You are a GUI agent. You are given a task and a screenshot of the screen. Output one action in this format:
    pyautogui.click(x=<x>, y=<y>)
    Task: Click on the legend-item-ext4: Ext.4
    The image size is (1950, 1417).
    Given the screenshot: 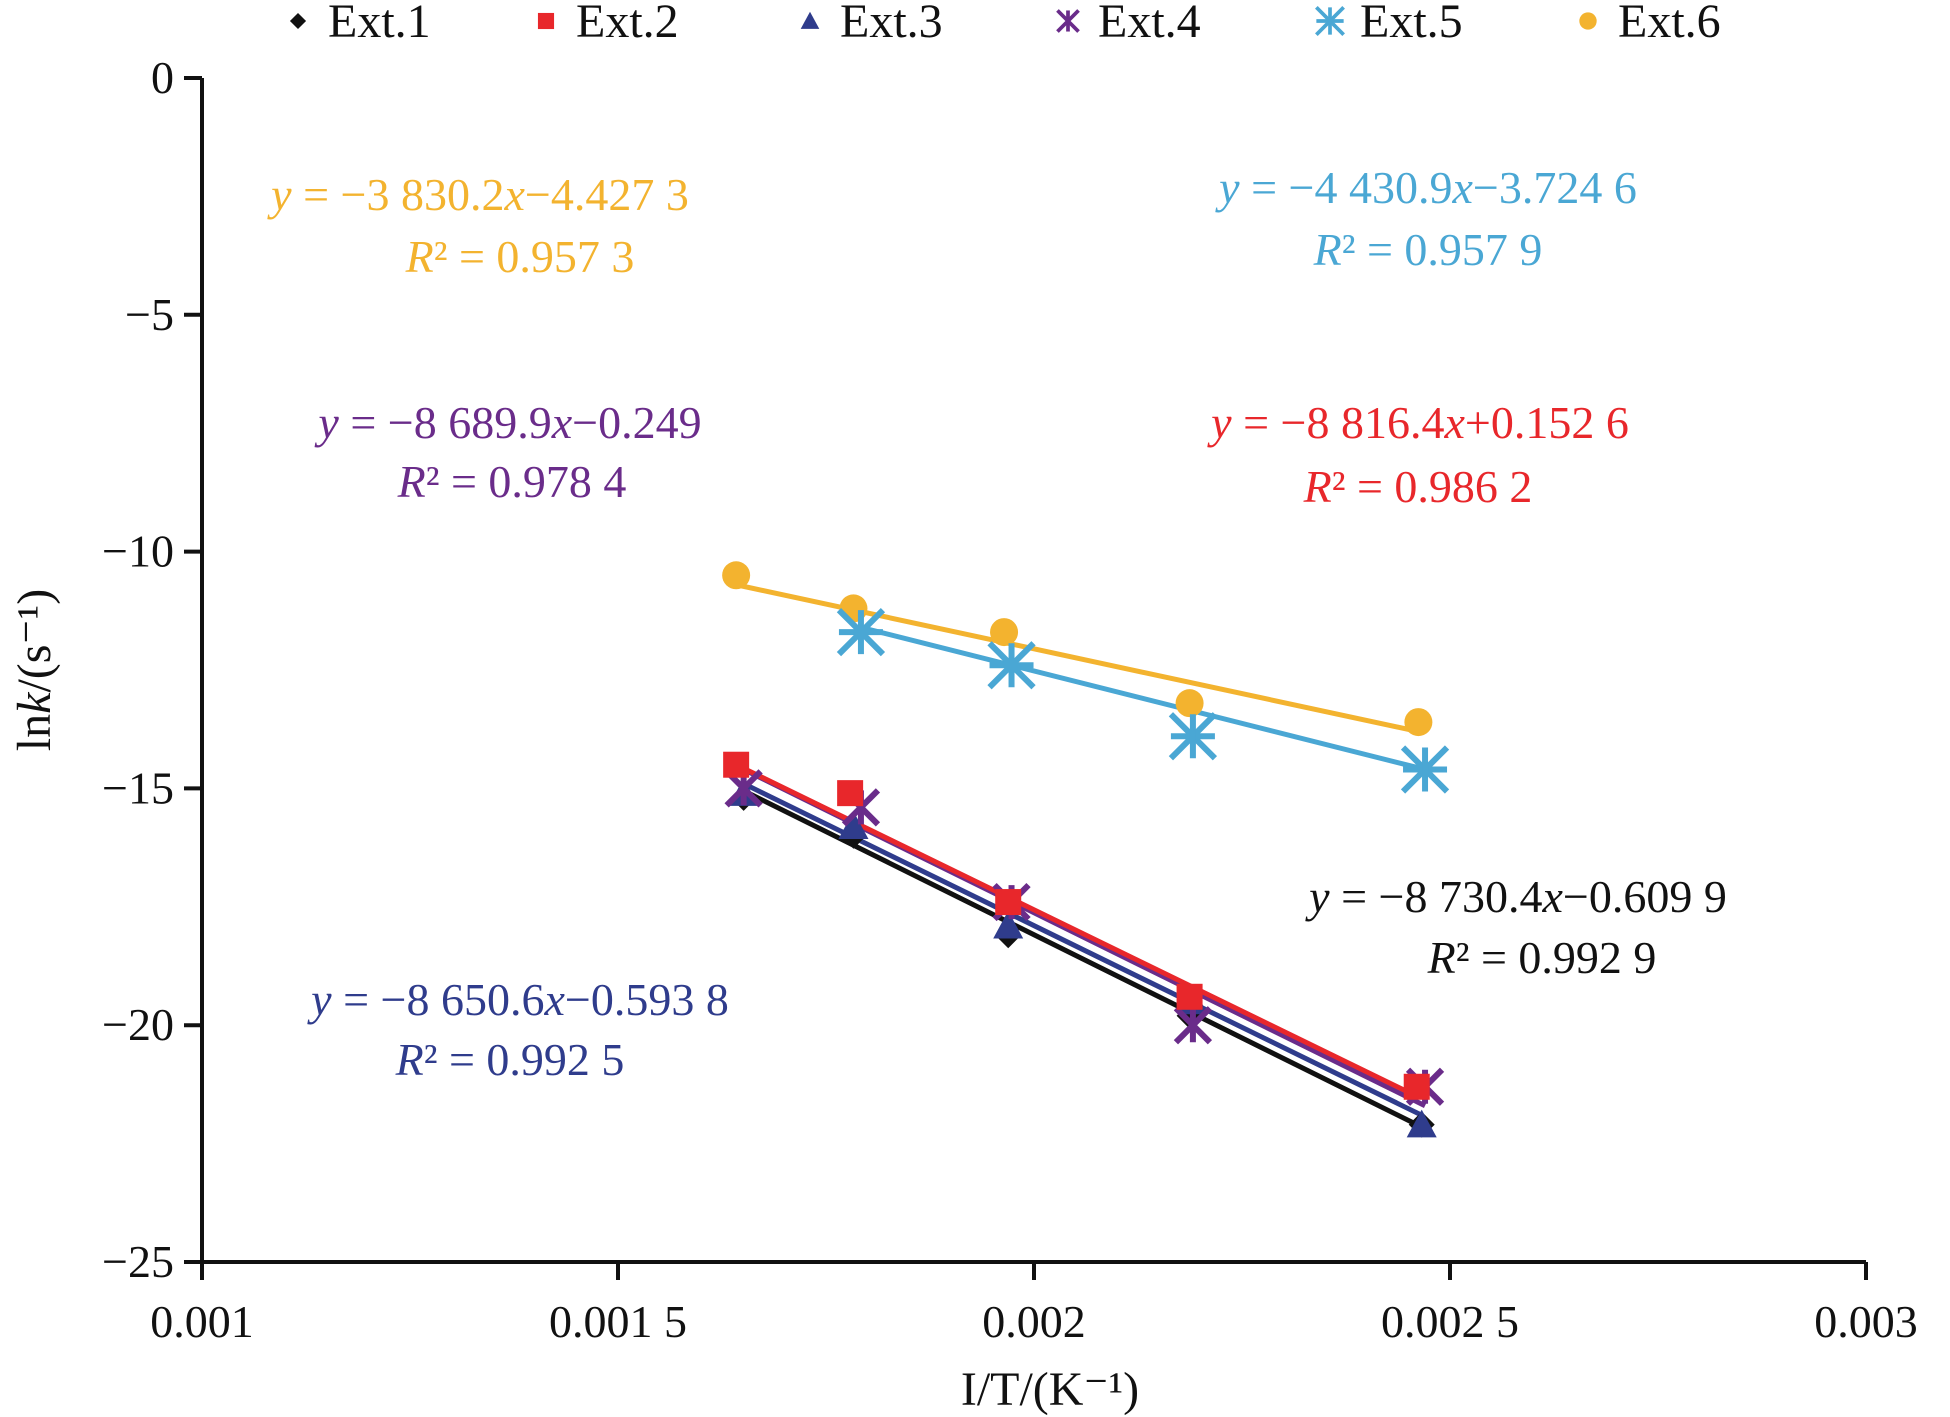 What is the action you would take?
    pyautogui.click(x=1128, y=24)
    